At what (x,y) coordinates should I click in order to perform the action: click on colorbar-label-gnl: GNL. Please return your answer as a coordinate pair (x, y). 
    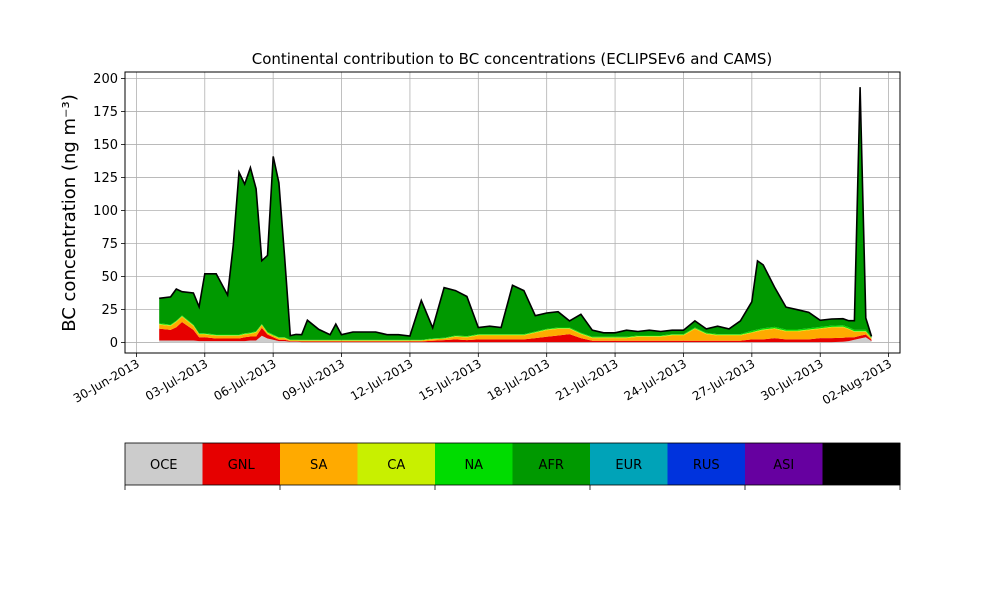
    Looking at the image, I should click on (242, 465).